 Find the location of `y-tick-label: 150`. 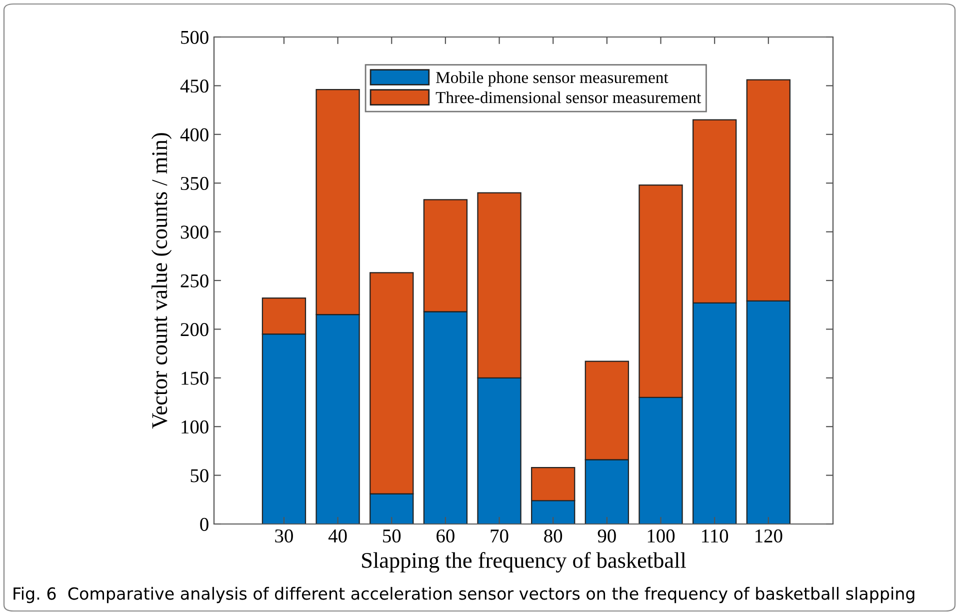

y-tick-label: 150 is located at coordinates (195, 378).